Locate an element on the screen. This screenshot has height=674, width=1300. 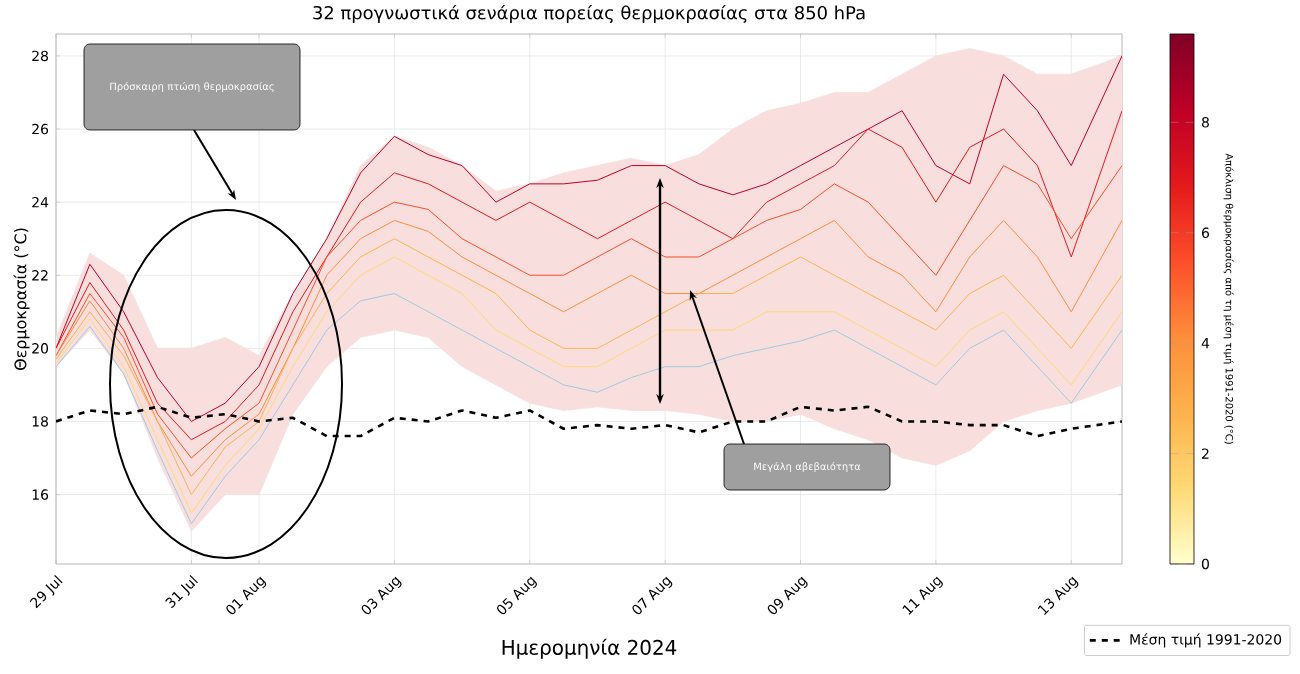
x-axis-title: Ημερομηνία 2024 is located at coordinates (589, 648).